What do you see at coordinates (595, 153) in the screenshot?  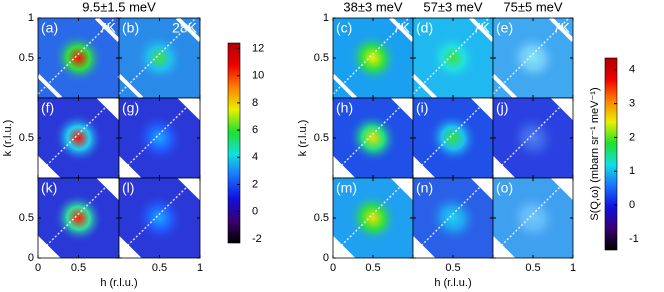 I see `colorbar-label: S(Q,ω) (mbarn sr⁻¹ meV⁻¹)` at bounding box center [595, 153].